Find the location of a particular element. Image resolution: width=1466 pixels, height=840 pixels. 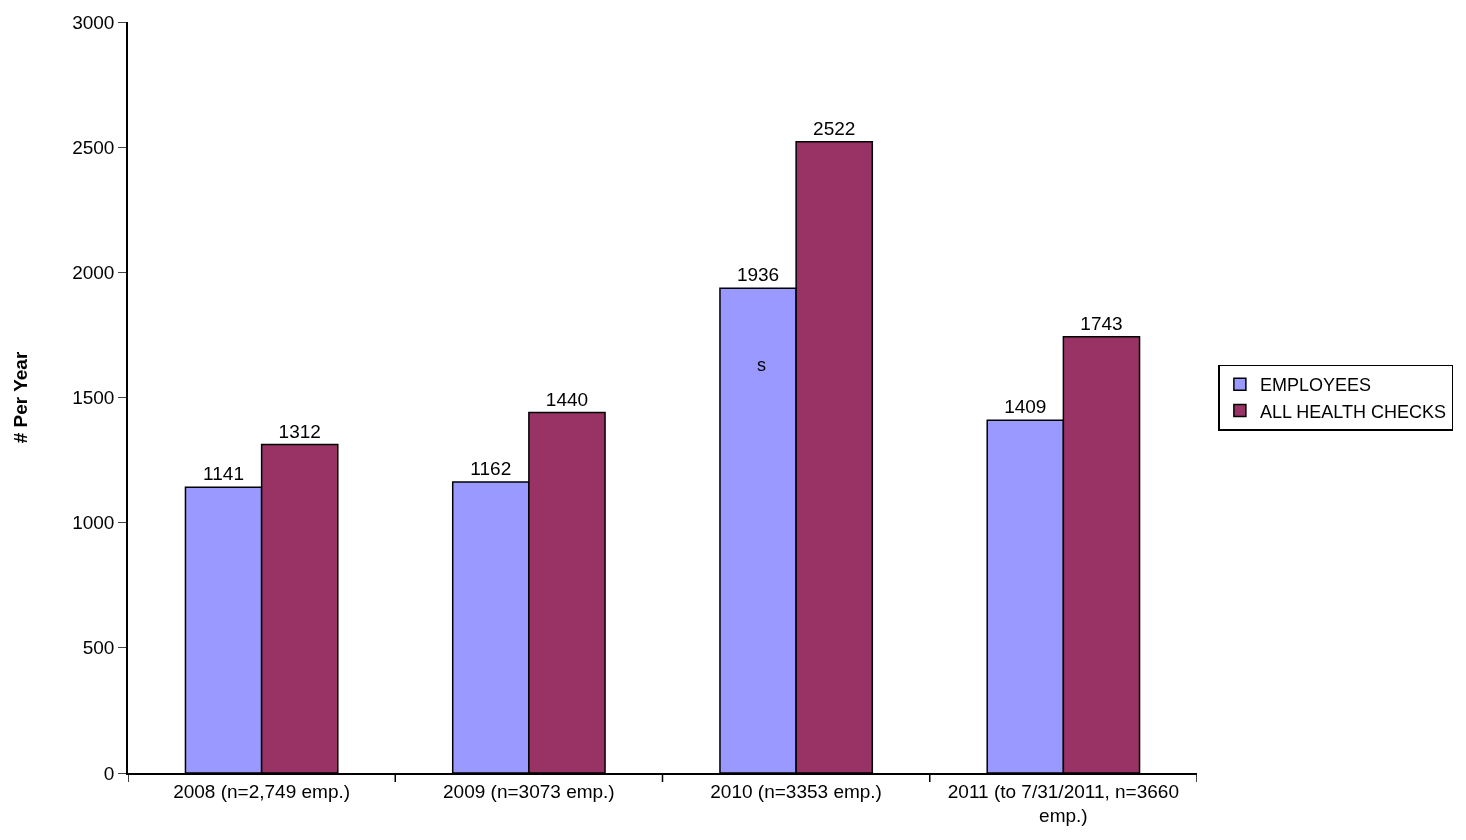

y-tick-label: 2500 is located at coordinates (93, 147).